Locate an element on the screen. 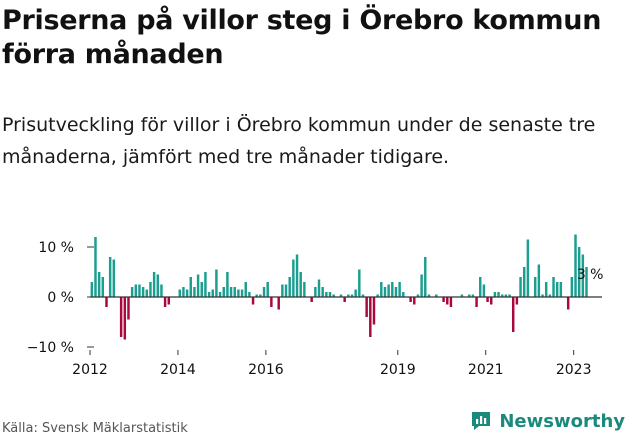  x-tick-label: 2021 is located at coordinates (486, 370).